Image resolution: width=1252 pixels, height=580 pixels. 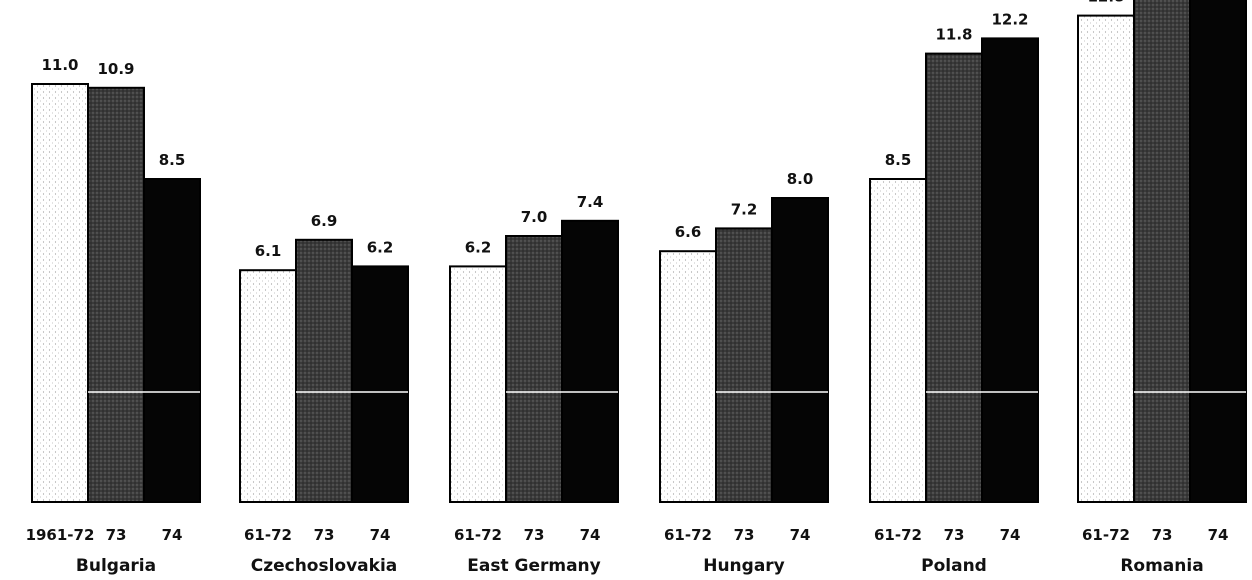 What do you see at coordinates (380, 535) in the screenshot?
I see `tick-label-czechoslovakia-74: 74` at bounding box center [380, 535].